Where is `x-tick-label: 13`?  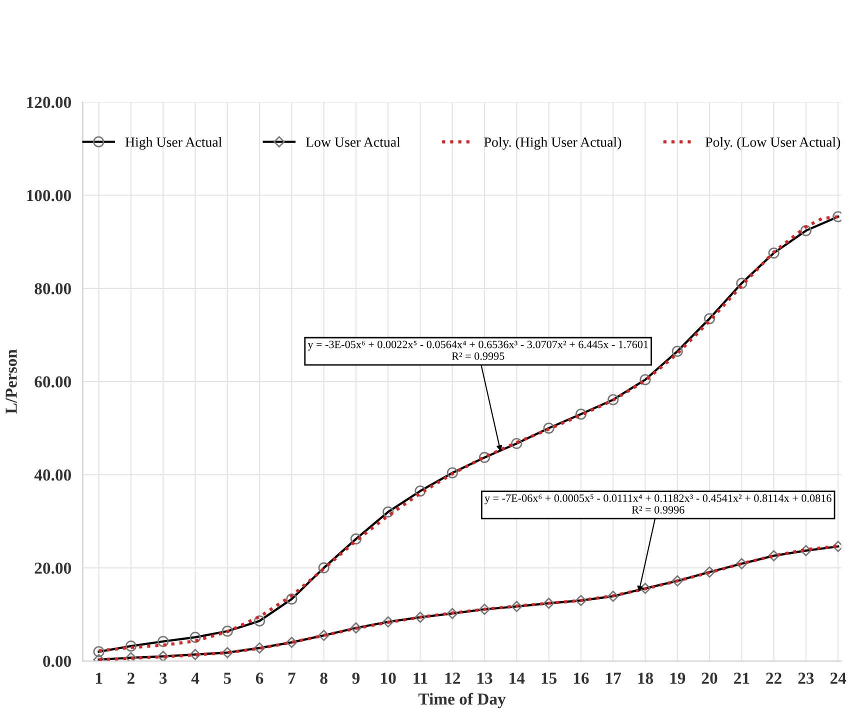
x-tick-label: 13 is located at coordinates (485, 678).